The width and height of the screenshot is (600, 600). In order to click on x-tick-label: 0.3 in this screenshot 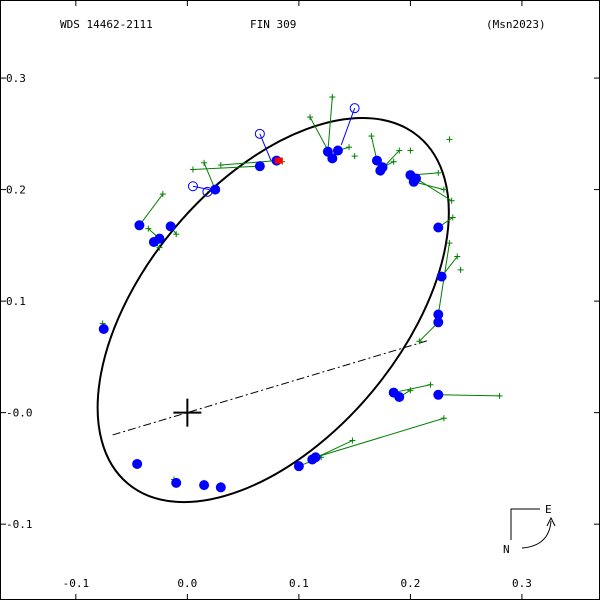, I will do `click(522, 583)`.